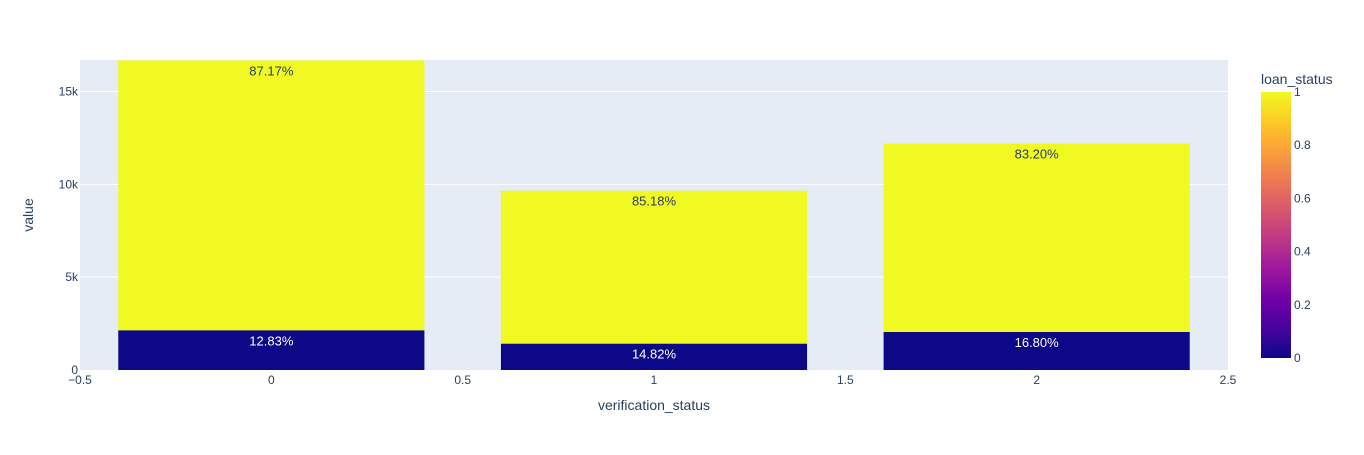 This screenshot has height=455, width=1364. What do you see at coordinates (1302, 252) in the screenshot?
I see `colorbar-tick-label: 0.4` at bounding box center [1302, 252].